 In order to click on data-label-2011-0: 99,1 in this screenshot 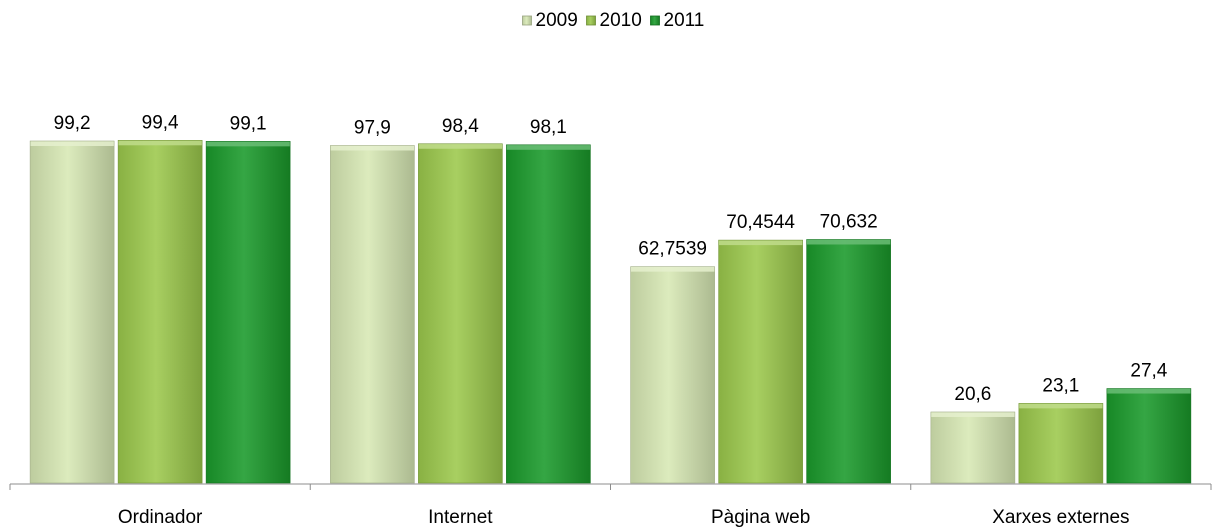, I will do `click(248, 123)`.